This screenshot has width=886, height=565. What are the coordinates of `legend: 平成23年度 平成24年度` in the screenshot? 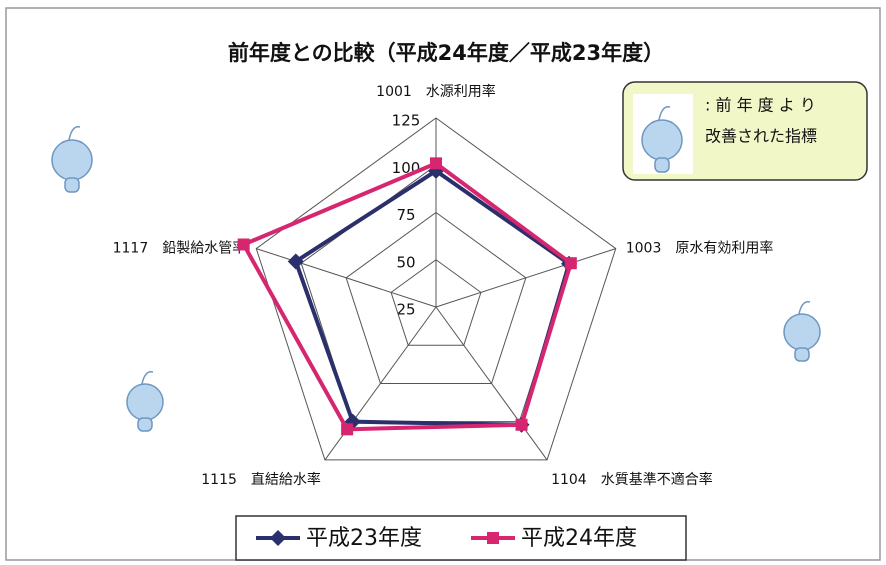 It's located at (461, 538).